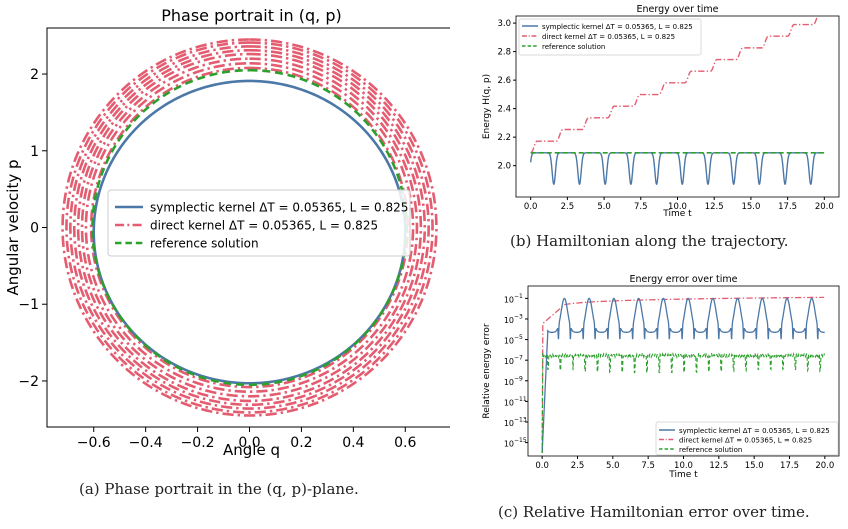 The width and height of the screenshot is (848, 529). I want to click on energy-ytick-label-5: 3.0, so click(504, 24).